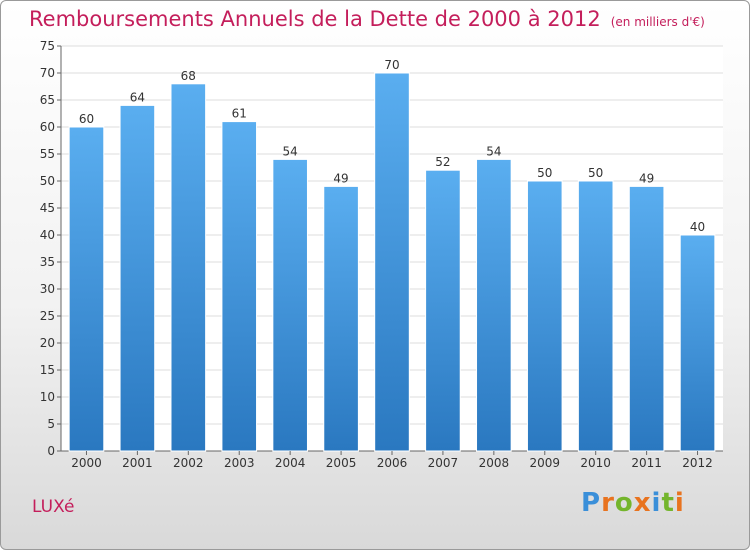  Describe the element at coordinates (47, 262) in the screenshot. I see `y-tick-label: 35` at that location.